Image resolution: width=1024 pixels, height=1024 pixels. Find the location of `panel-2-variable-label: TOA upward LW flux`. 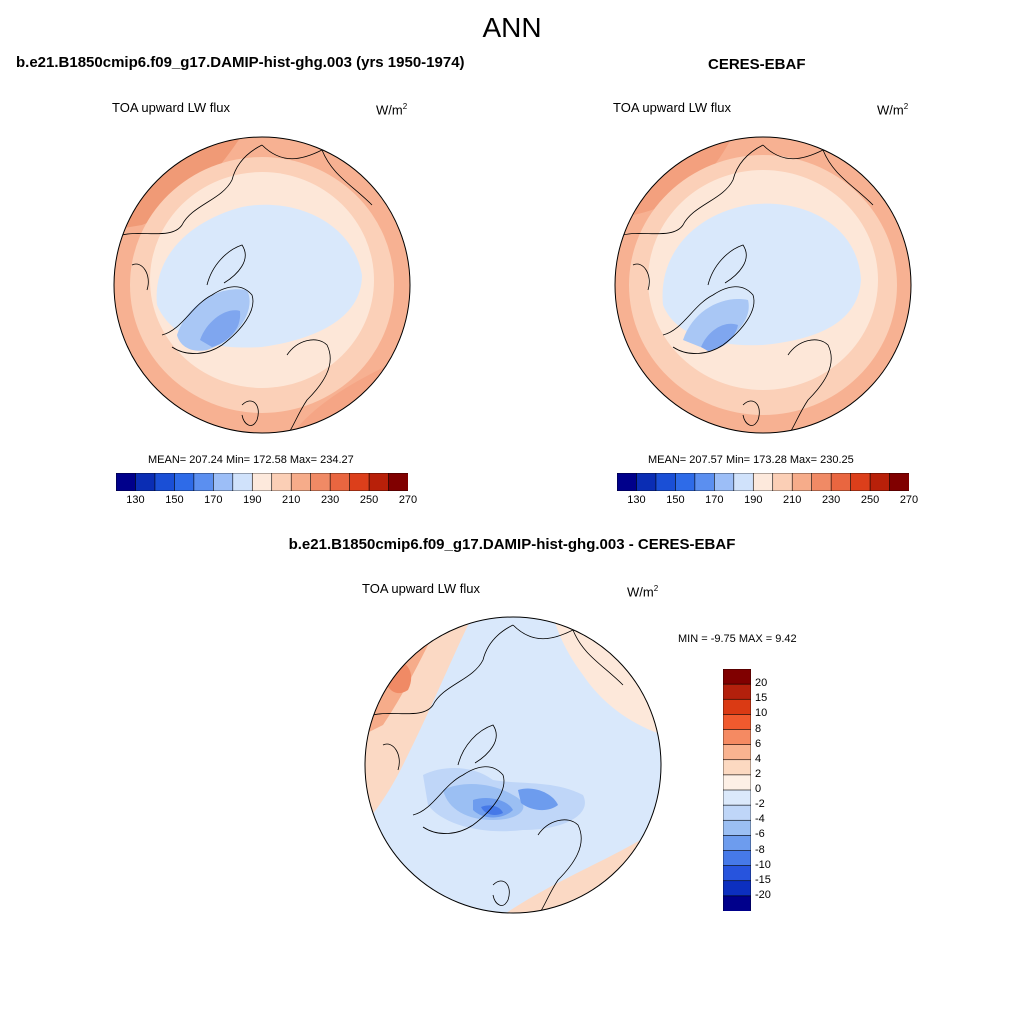

panel-2-variable-label: TOA upward LW flux is located at coordinates (672, 107).